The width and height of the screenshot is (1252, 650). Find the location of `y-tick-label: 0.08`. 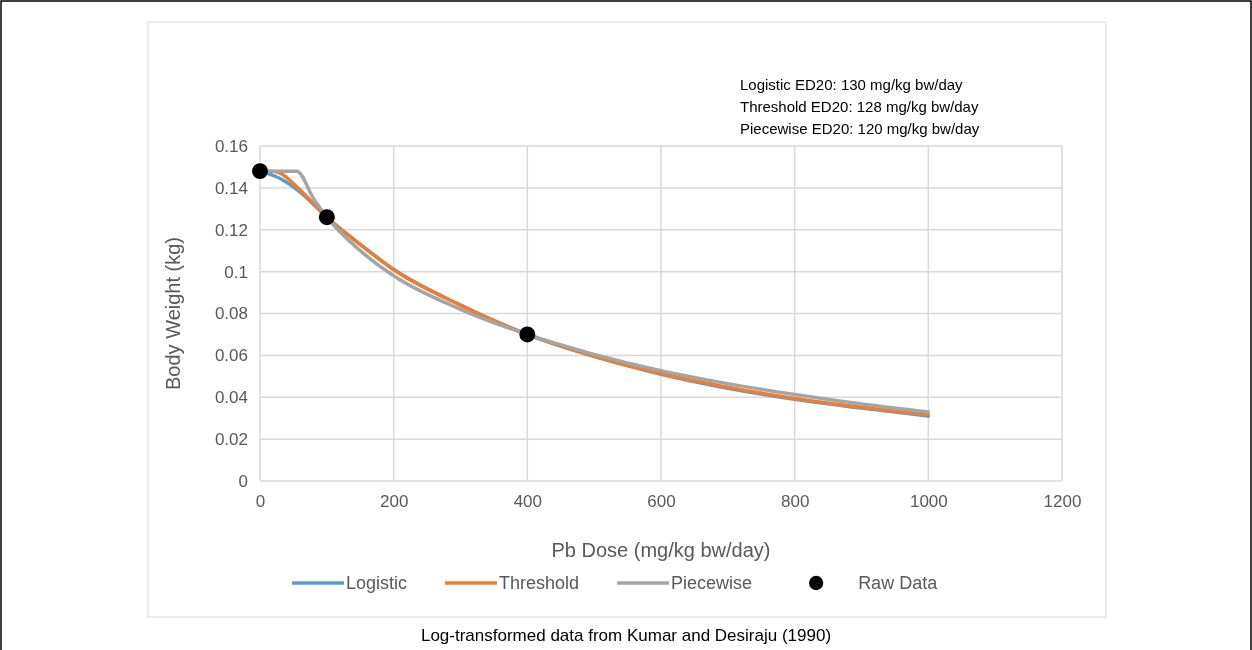

y-tick-label: 0.08 is located at coordinates (231, 314).